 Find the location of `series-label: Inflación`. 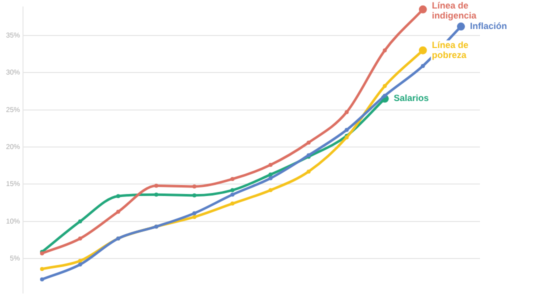

series-label: Inflación is located at coordinates (488, 26).